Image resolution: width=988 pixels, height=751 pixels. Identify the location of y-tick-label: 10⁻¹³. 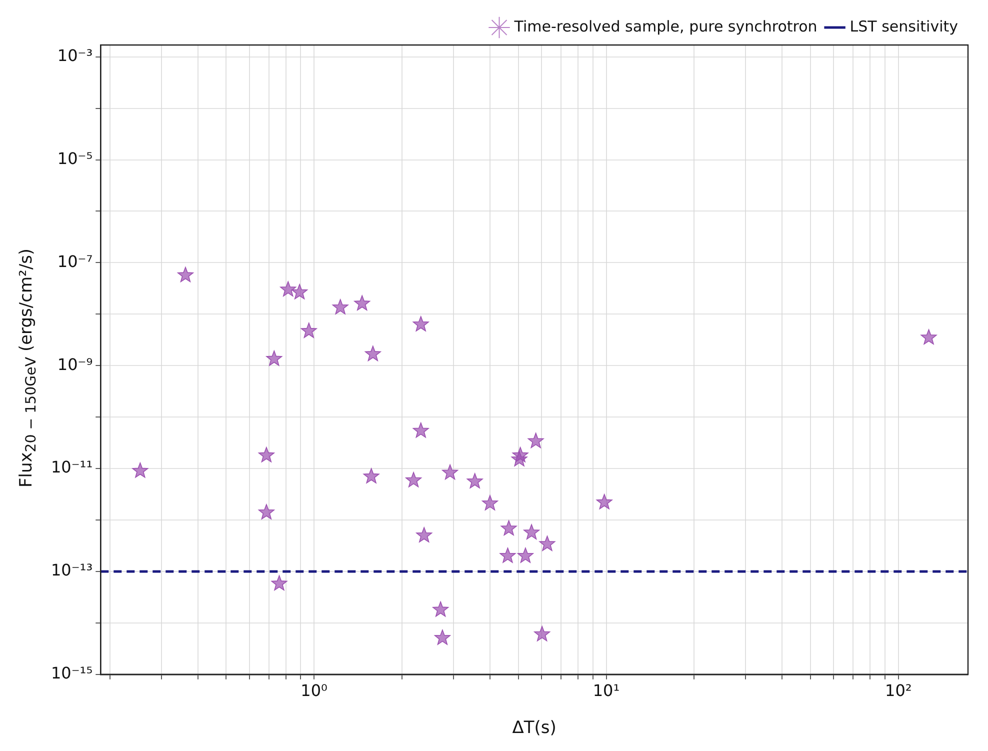
(71, 570).